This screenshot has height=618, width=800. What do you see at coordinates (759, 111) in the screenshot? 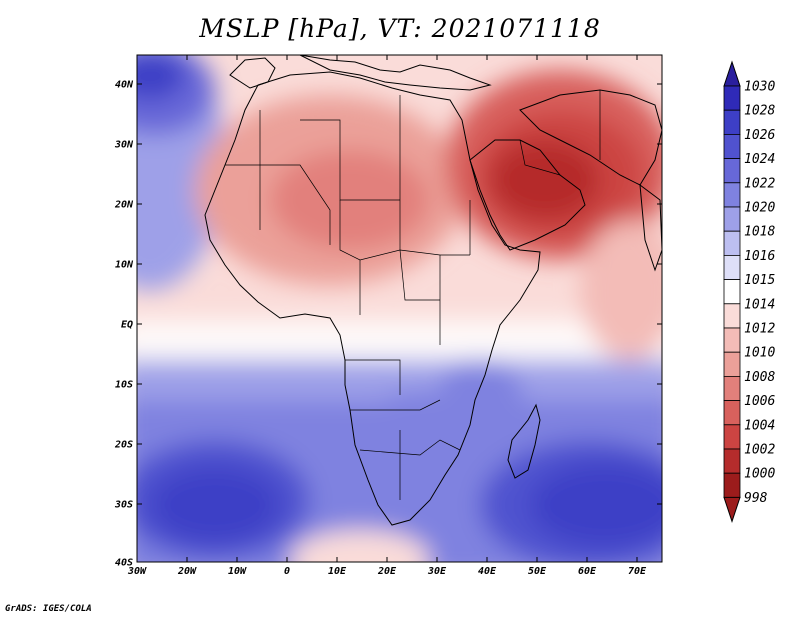
I see `colorbar-label: 1028` at bounding box center [759, 111].